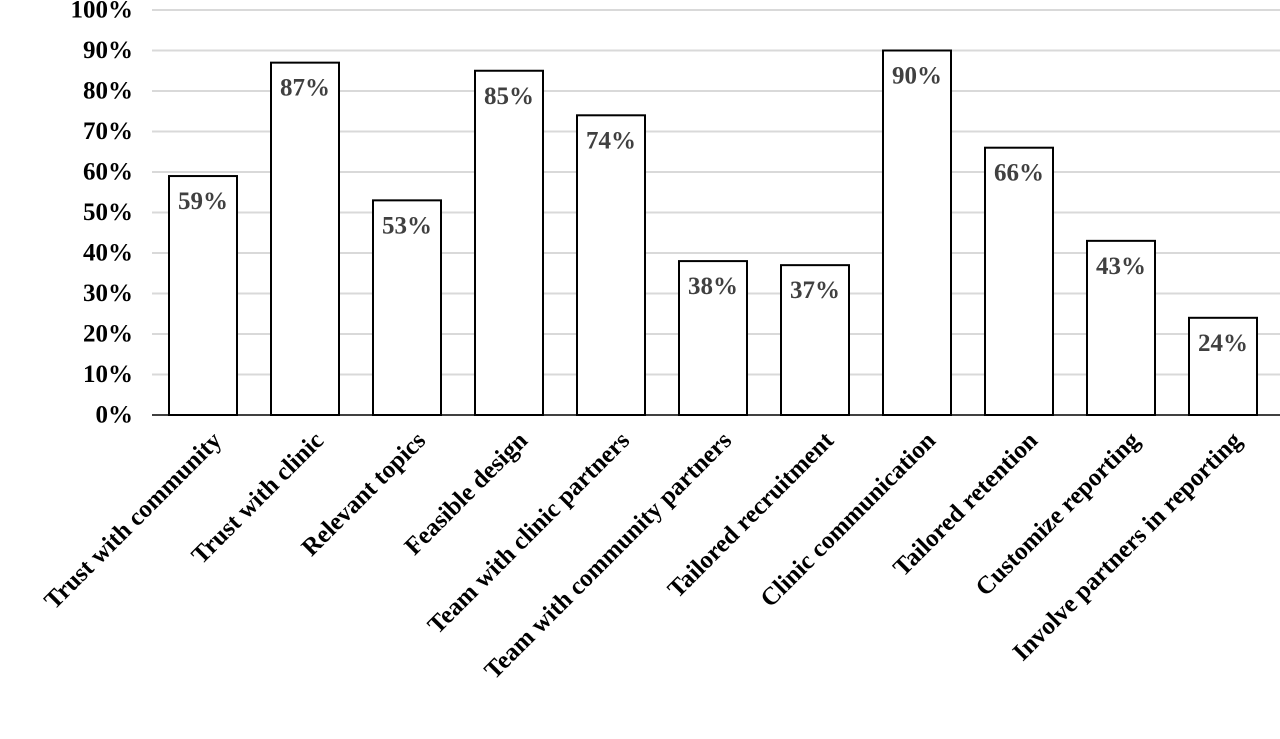  Describe the element at coordinates (713, 286) in the screenshot. I see `data-label: 38%` at that location.